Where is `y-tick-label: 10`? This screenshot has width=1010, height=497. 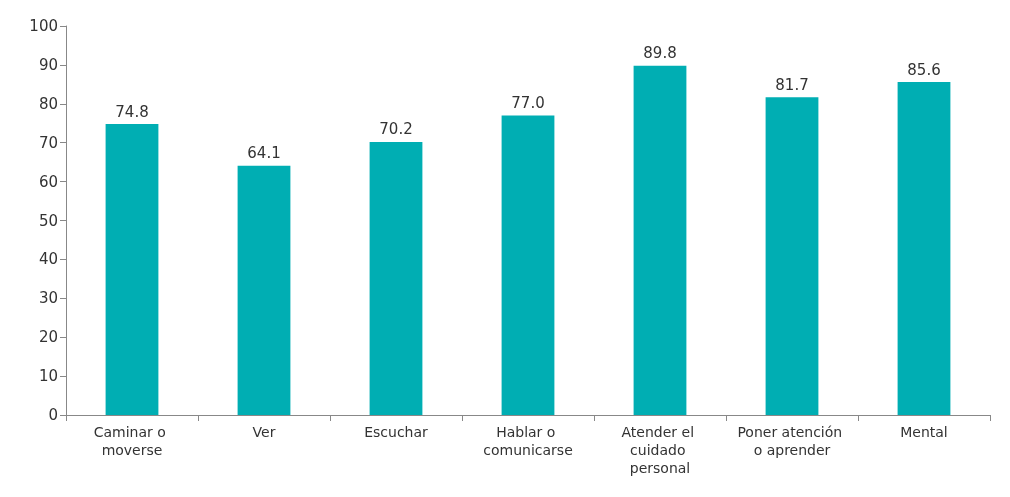
y-tick-label: 10 is located at coordinates (48, 376).